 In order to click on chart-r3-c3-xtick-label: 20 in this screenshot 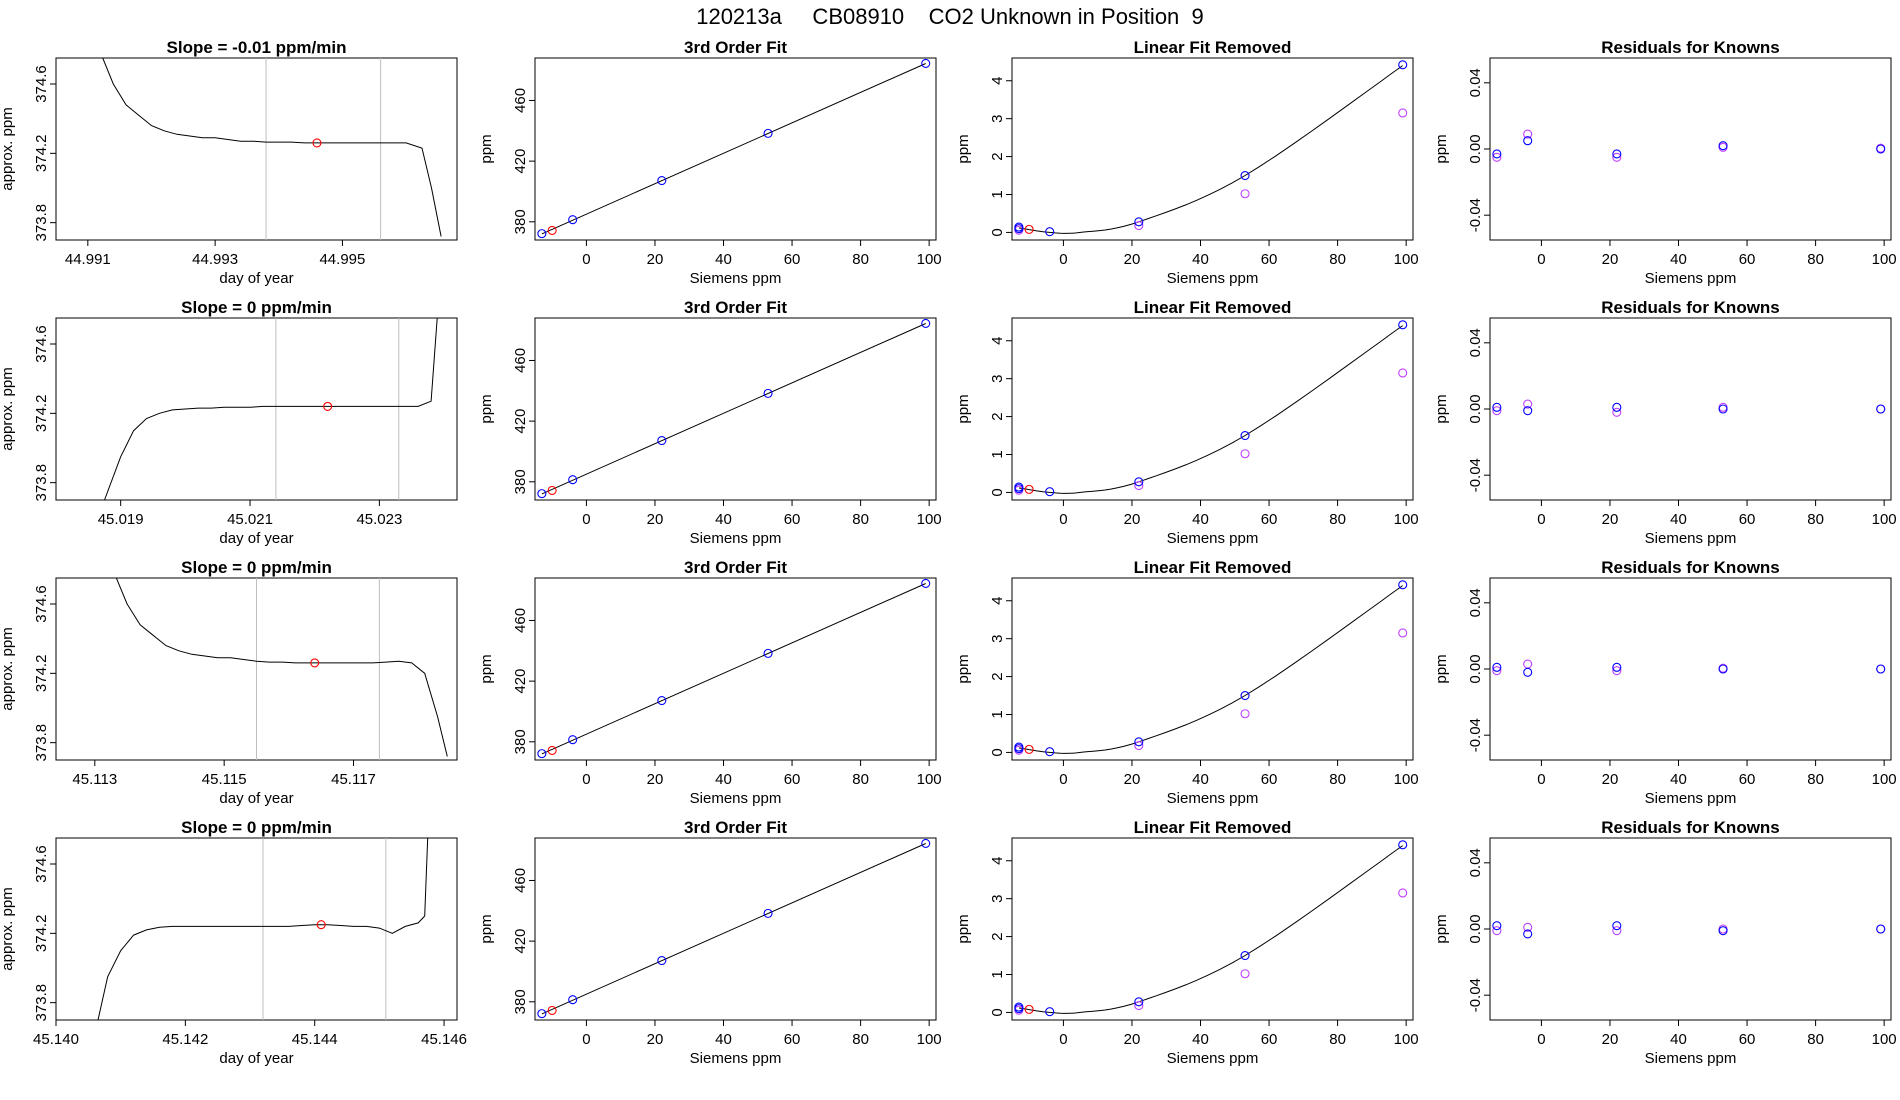, I will do `click(1132, 779)`.